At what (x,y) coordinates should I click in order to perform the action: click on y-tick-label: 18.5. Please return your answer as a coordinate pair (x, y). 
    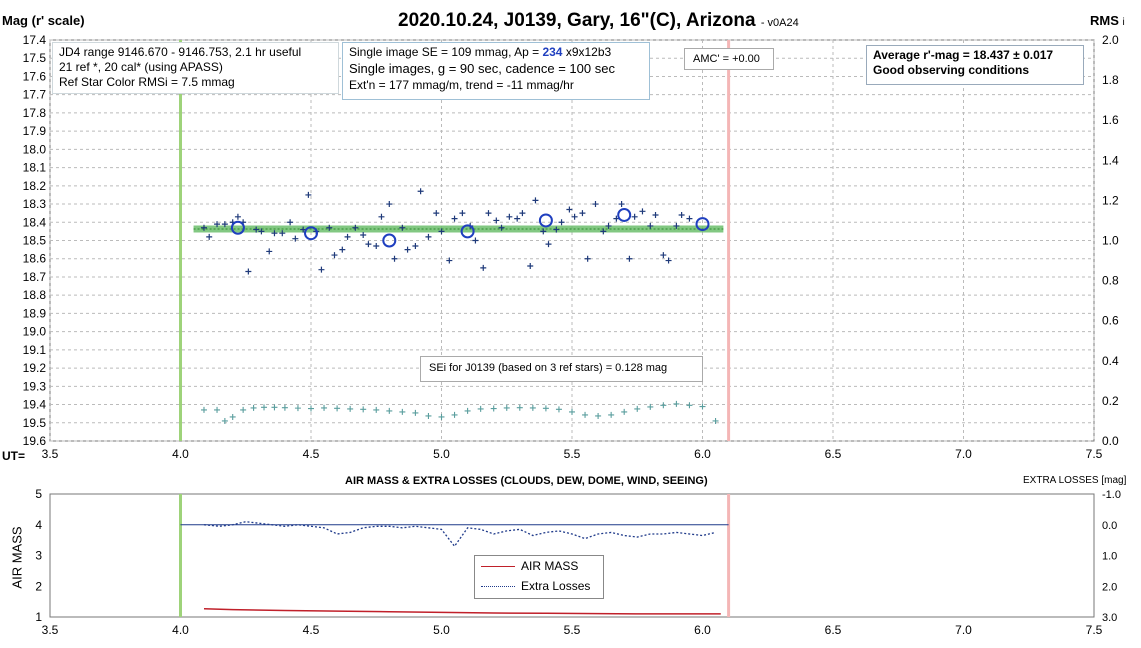
    Looking at the image, I should click on (35, 241).